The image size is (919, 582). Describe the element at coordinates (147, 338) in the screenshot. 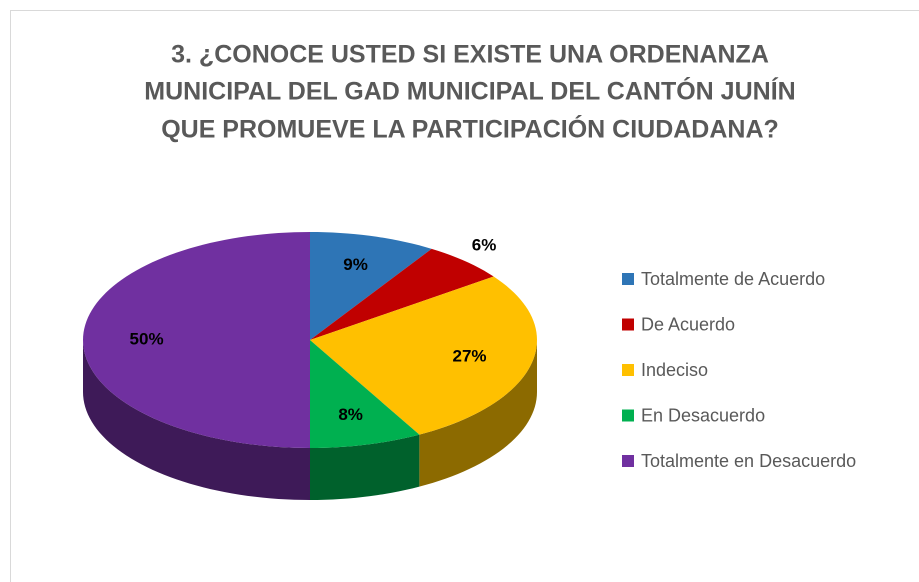

I see `data-label: 50%` at that location.